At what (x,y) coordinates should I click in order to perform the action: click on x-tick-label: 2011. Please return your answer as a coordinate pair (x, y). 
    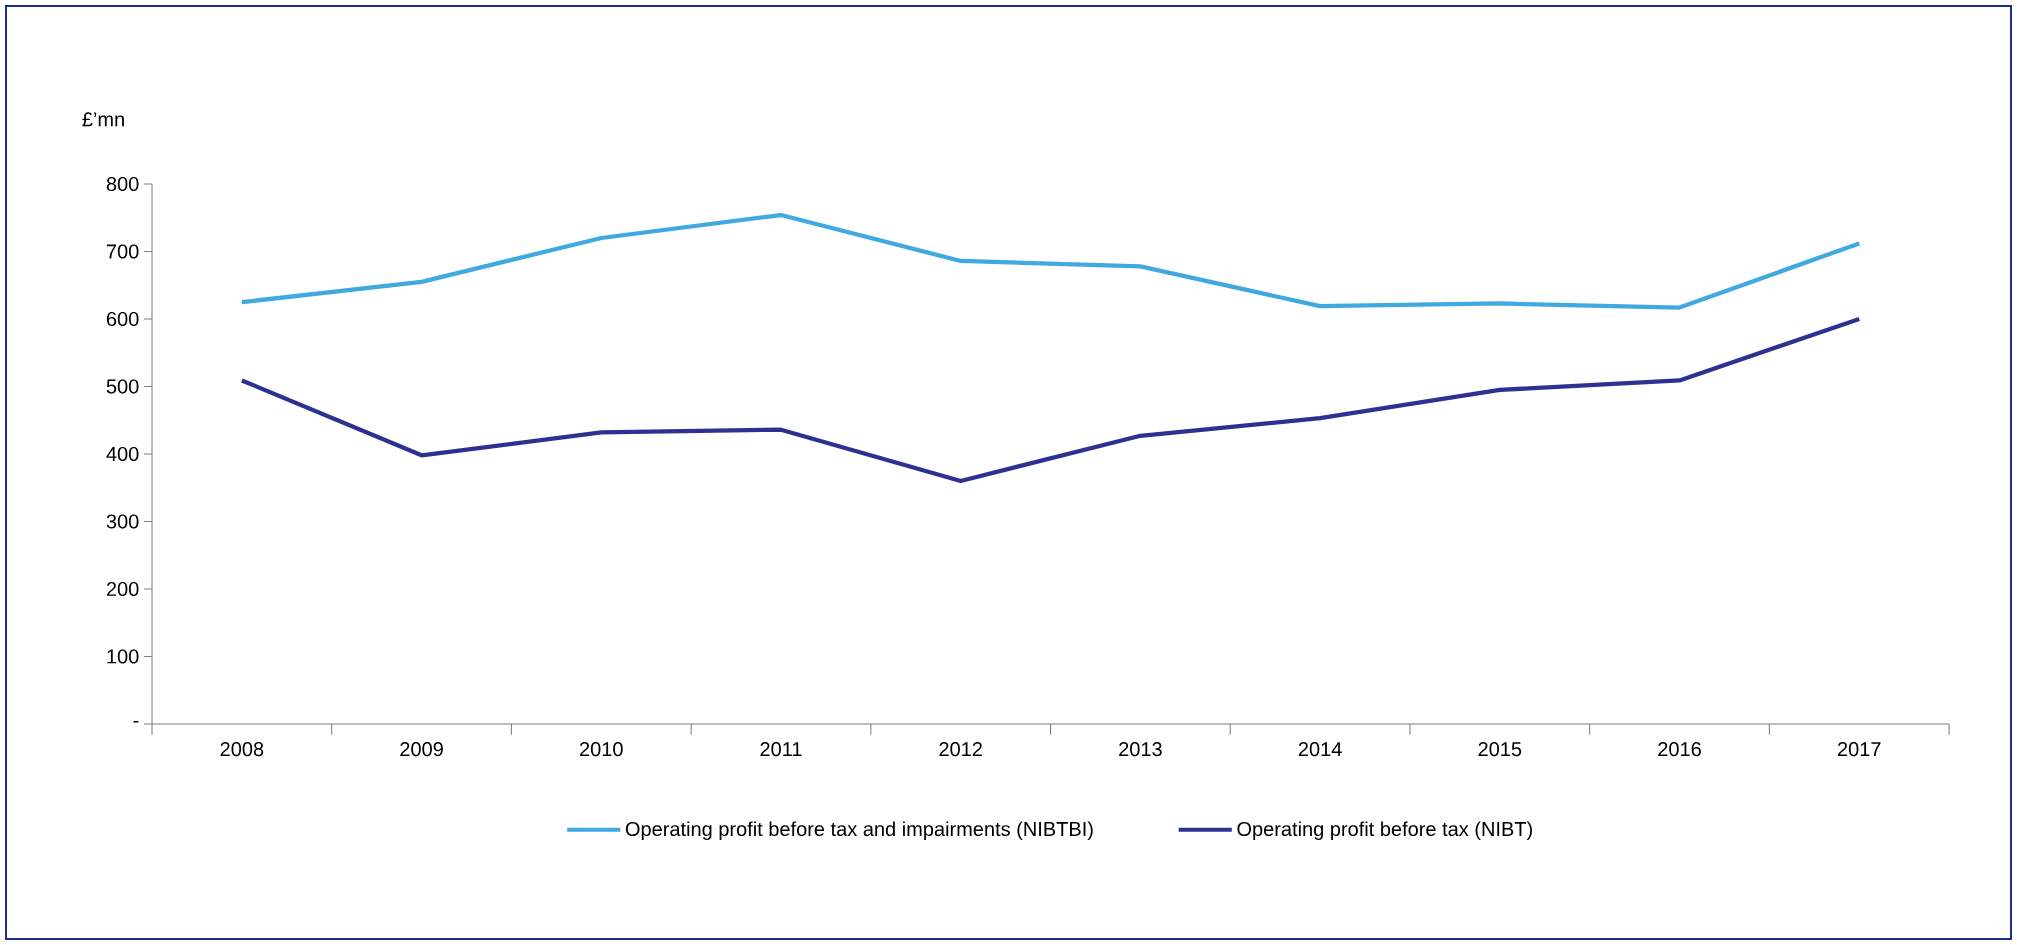
    Looking at the image, I should click on (781, 749).